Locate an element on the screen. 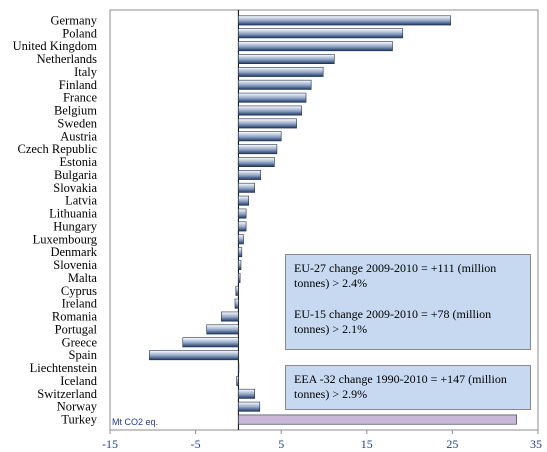  bar-turkey is located at coordinates (377, 419).